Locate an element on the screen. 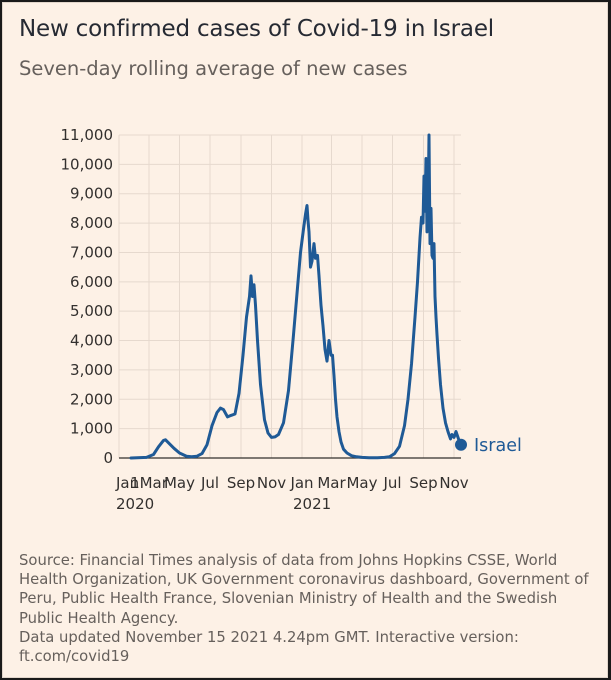 Image resolution: width=611 pixels, height=680 pixels. series-label: Israel is located at coordinates (498, 446).